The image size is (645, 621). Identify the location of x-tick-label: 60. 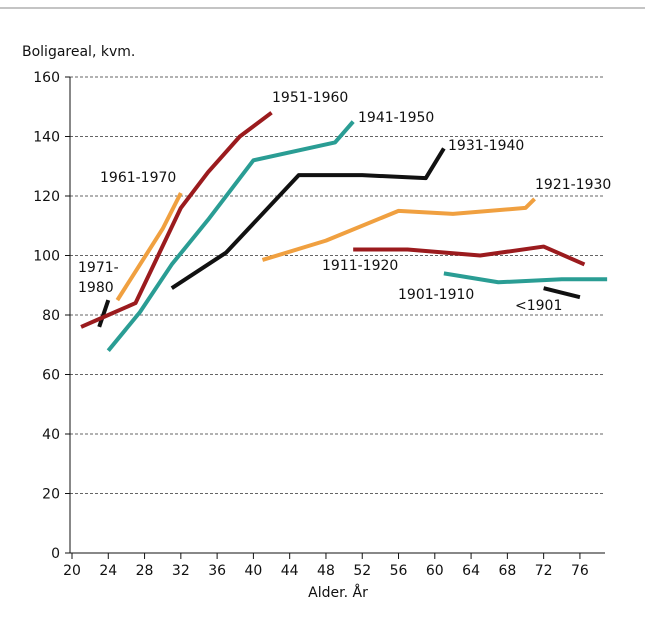
(435, 571).